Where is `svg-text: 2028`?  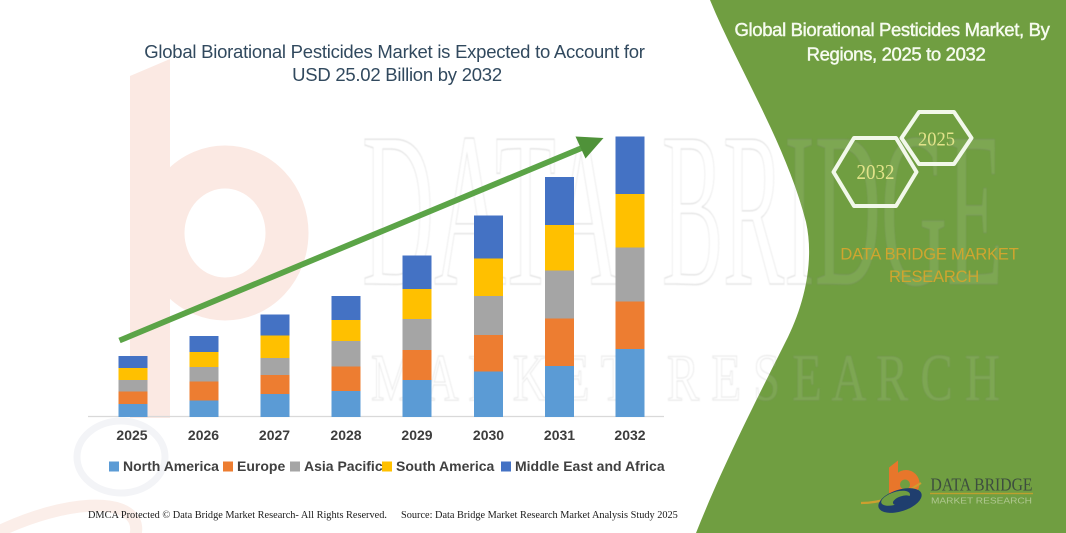
svg-text: 2028 is located at coordinates (345, 435).